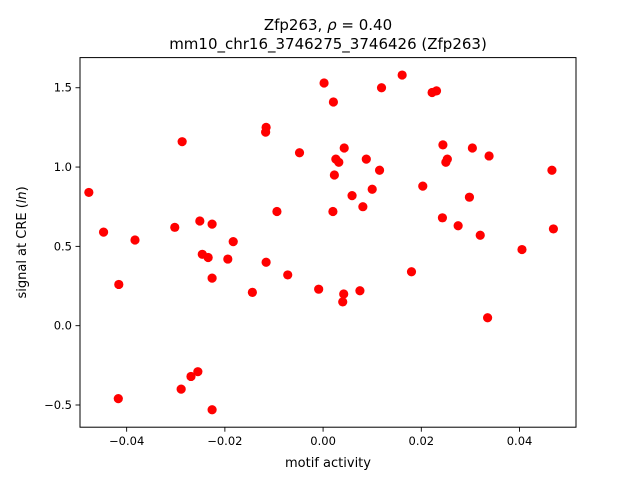  Describe the element at coordinates (422, 441) in the screenshot. I see `x-tick-label: 0.02` at that location.